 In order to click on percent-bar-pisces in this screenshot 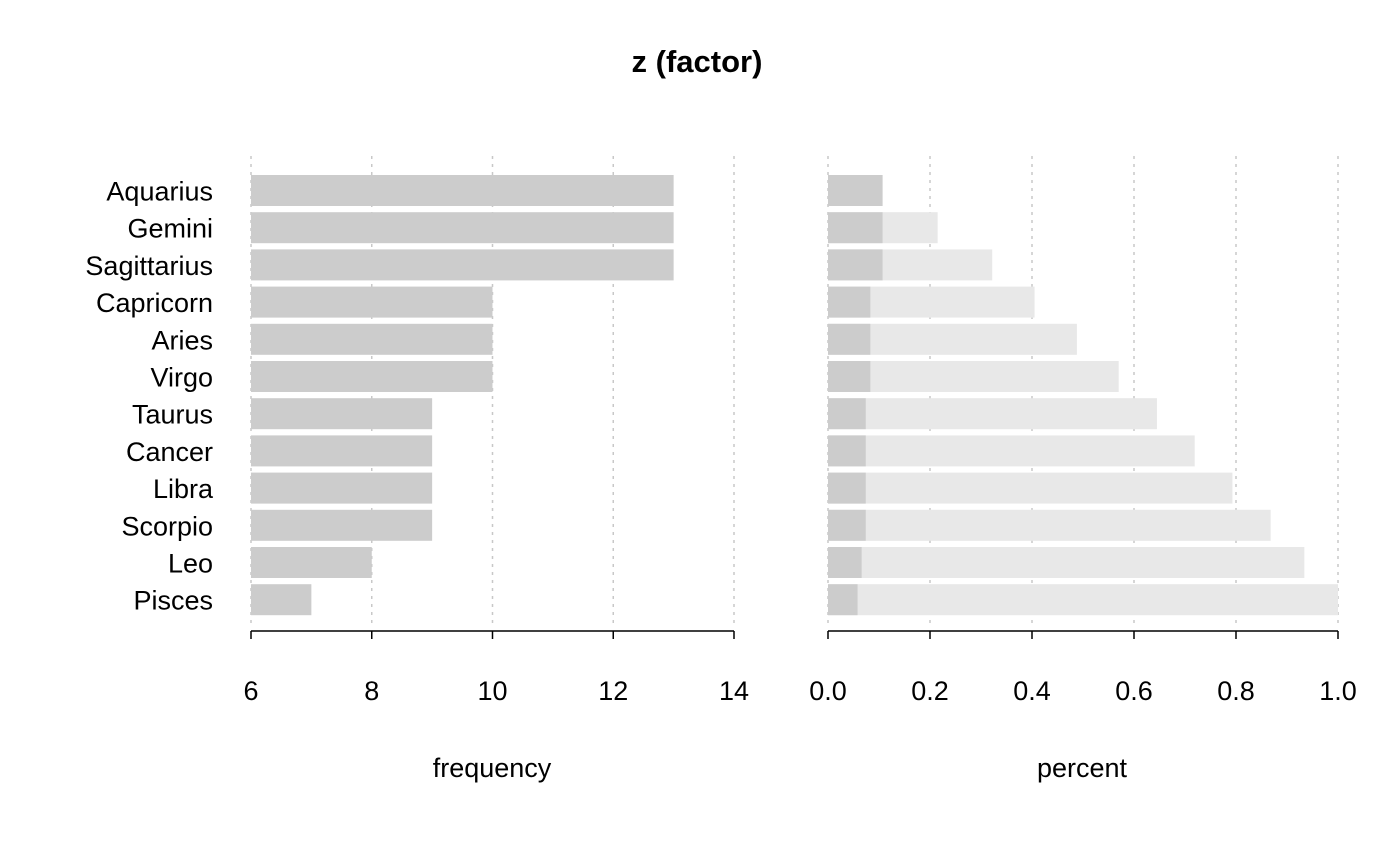, I will do `click(843, 600)`.